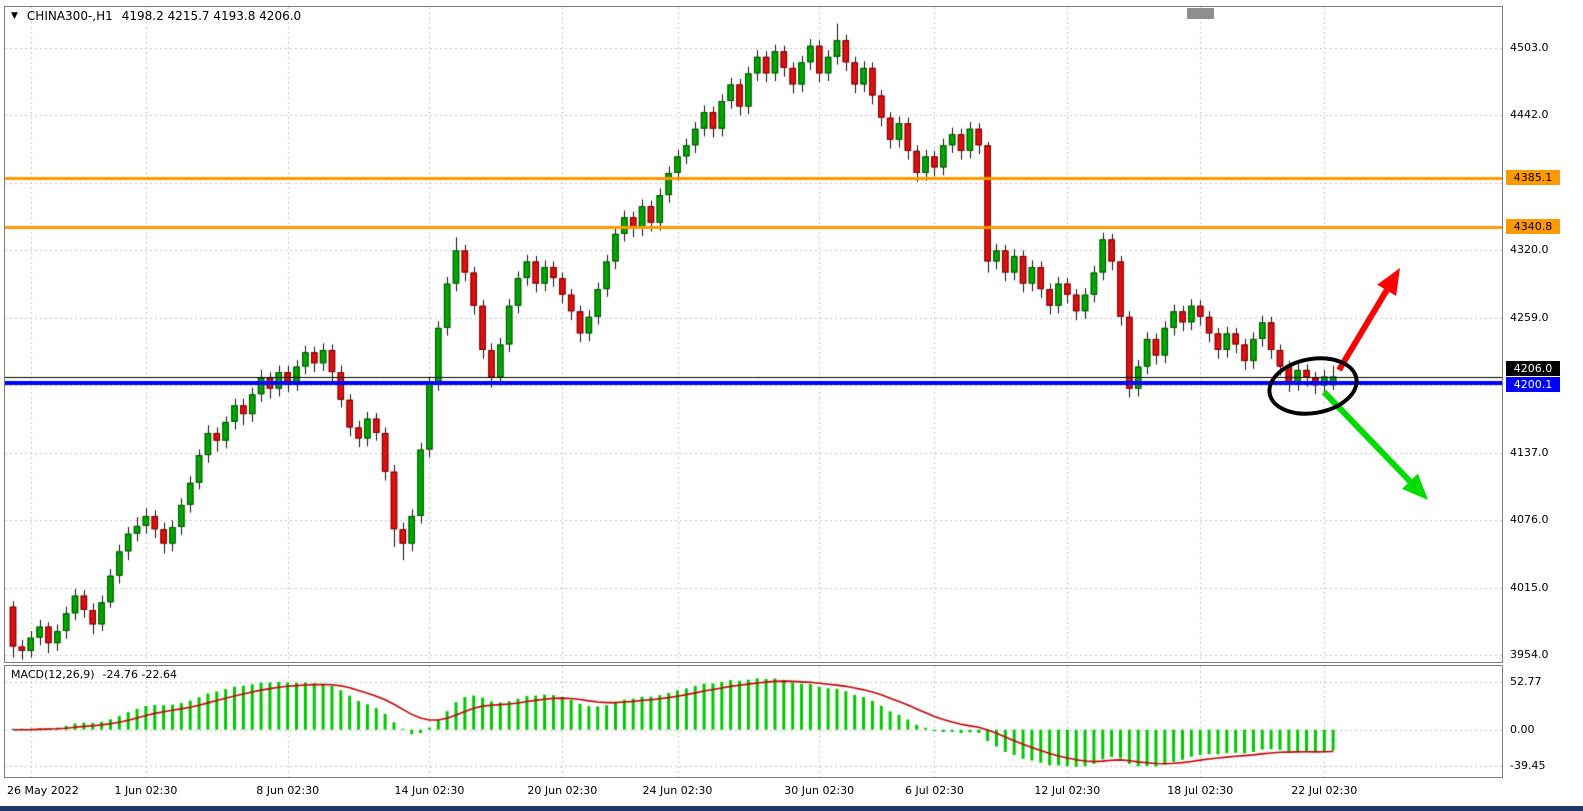 The width and height of the screenshot is (1583, 811). I want to click on price-axis-label: 4503.0, so click(1529, 47).